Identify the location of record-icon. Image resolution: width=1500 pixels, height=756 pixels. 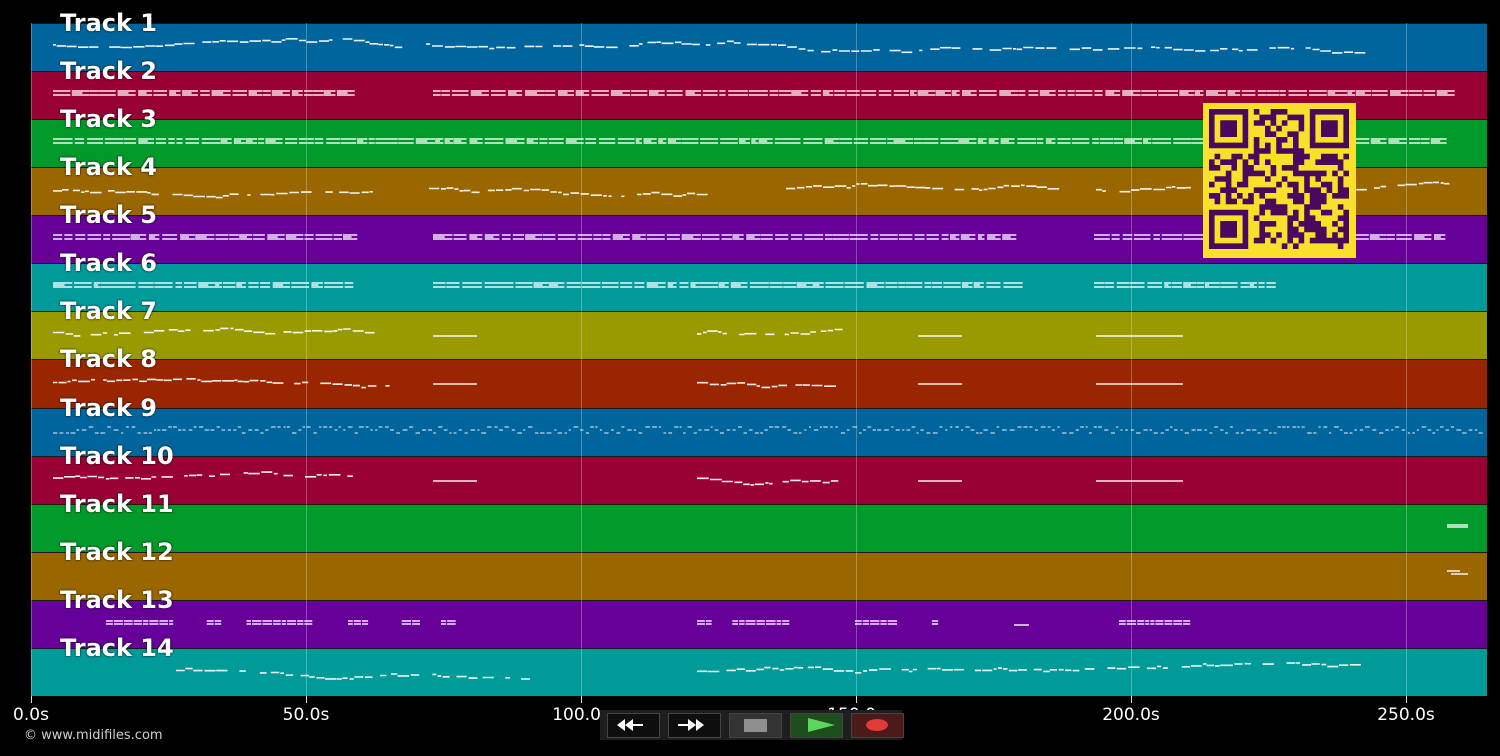
(877, 725).